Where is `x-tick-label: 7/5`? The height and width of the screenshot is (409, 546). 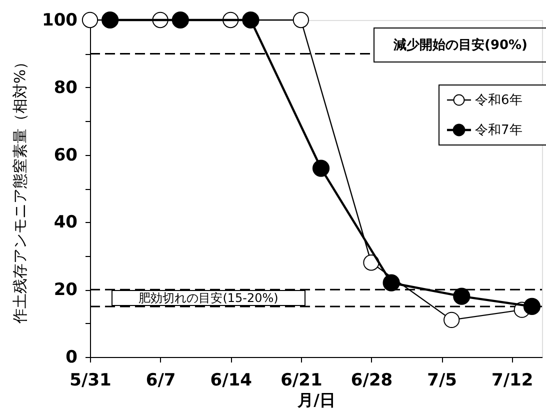
x-tick-label: 7/5 is located at coordinates (442, 380).